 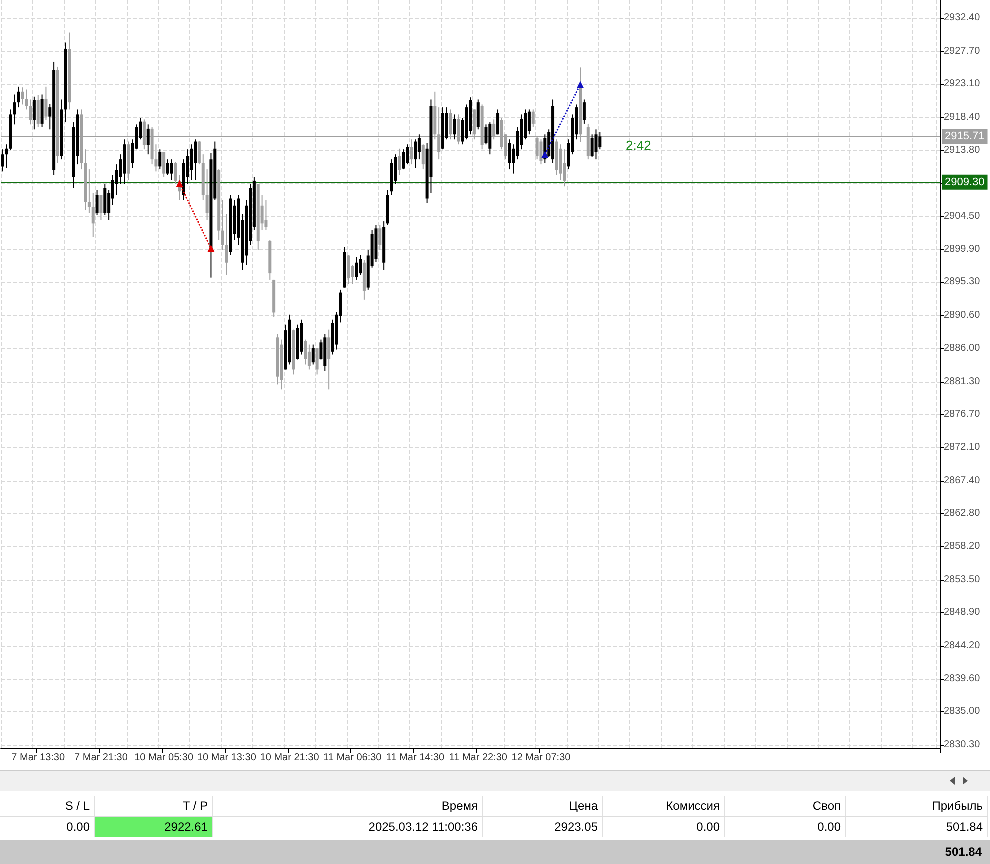 I want to click on text: Цена, so click(x=542, y=806).